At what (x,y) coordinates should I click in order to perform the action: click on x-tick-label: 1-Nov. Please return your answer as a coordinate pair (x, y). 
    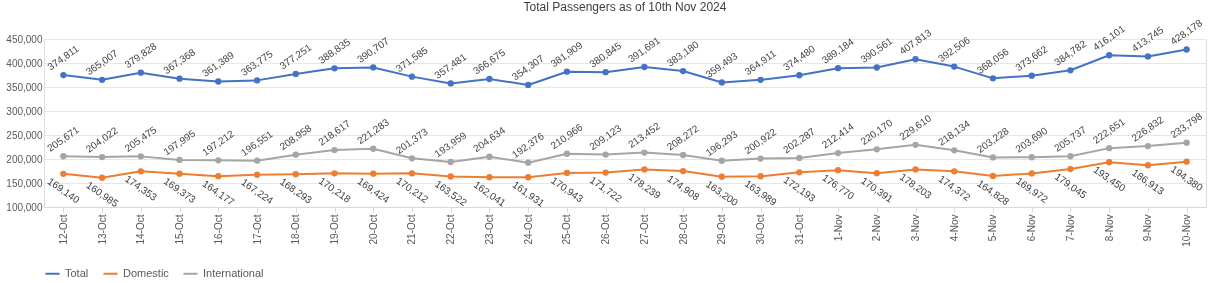
    Looking at the image, I should click on (838, 228).